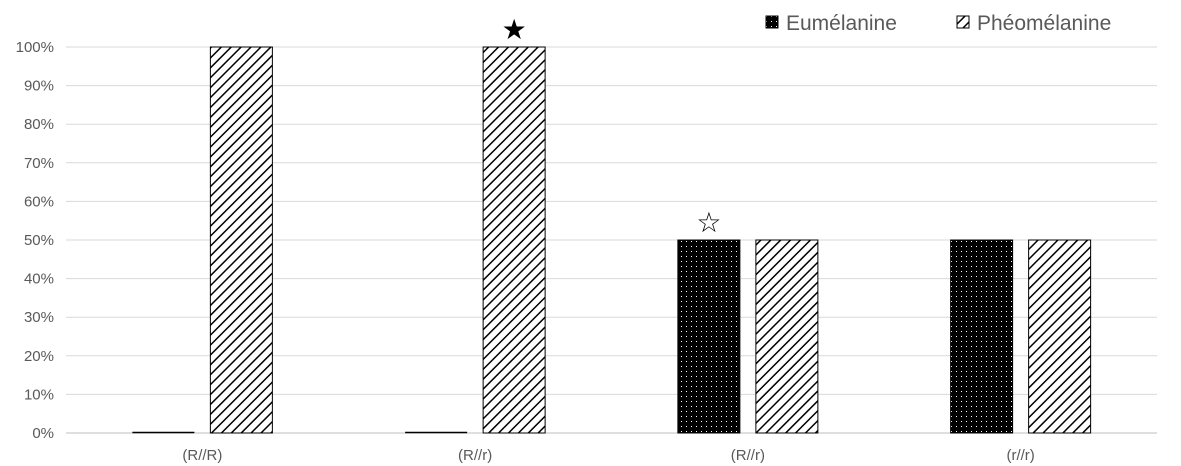 This screenshot has height=466, width=1181. What do you see at coordinates (35, 47) in the screenshot?
I see `y-tick-label: 100%` at bounding box center [35, 47].